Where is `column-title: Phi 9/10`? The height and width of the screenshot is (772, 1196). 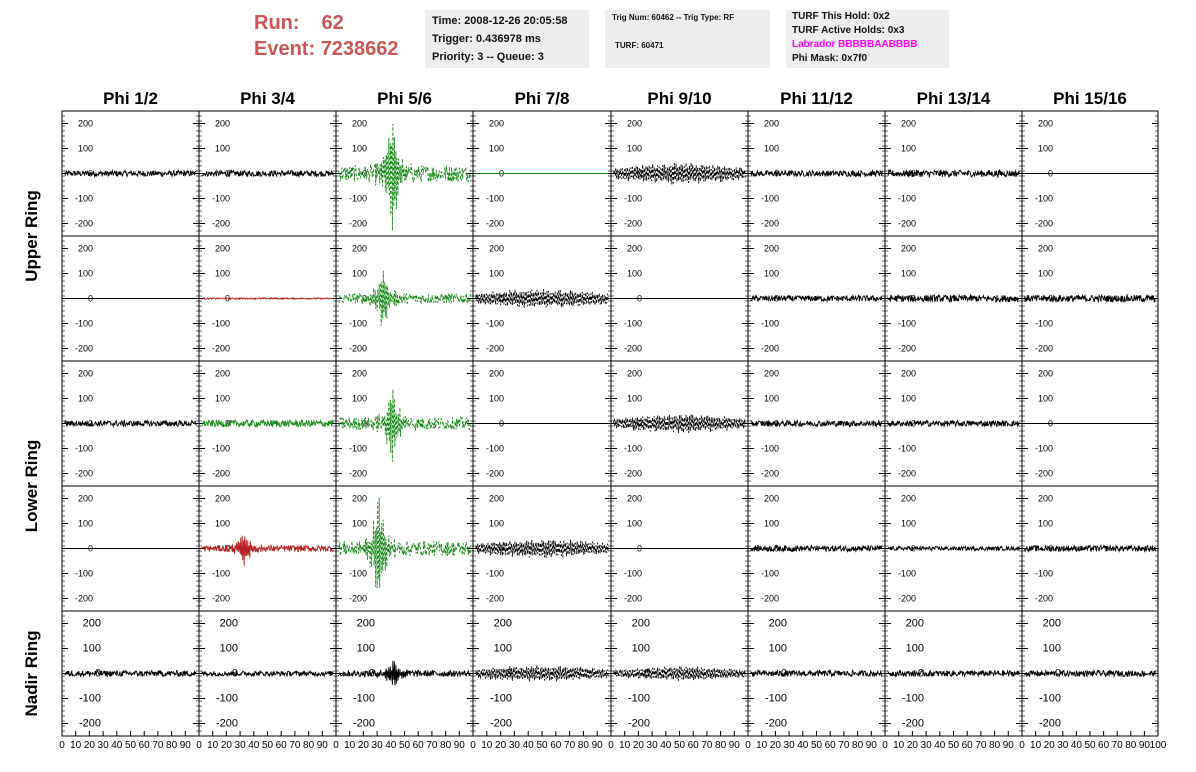
column-title: Phi 9/10 is located at coordinates (679, 98).